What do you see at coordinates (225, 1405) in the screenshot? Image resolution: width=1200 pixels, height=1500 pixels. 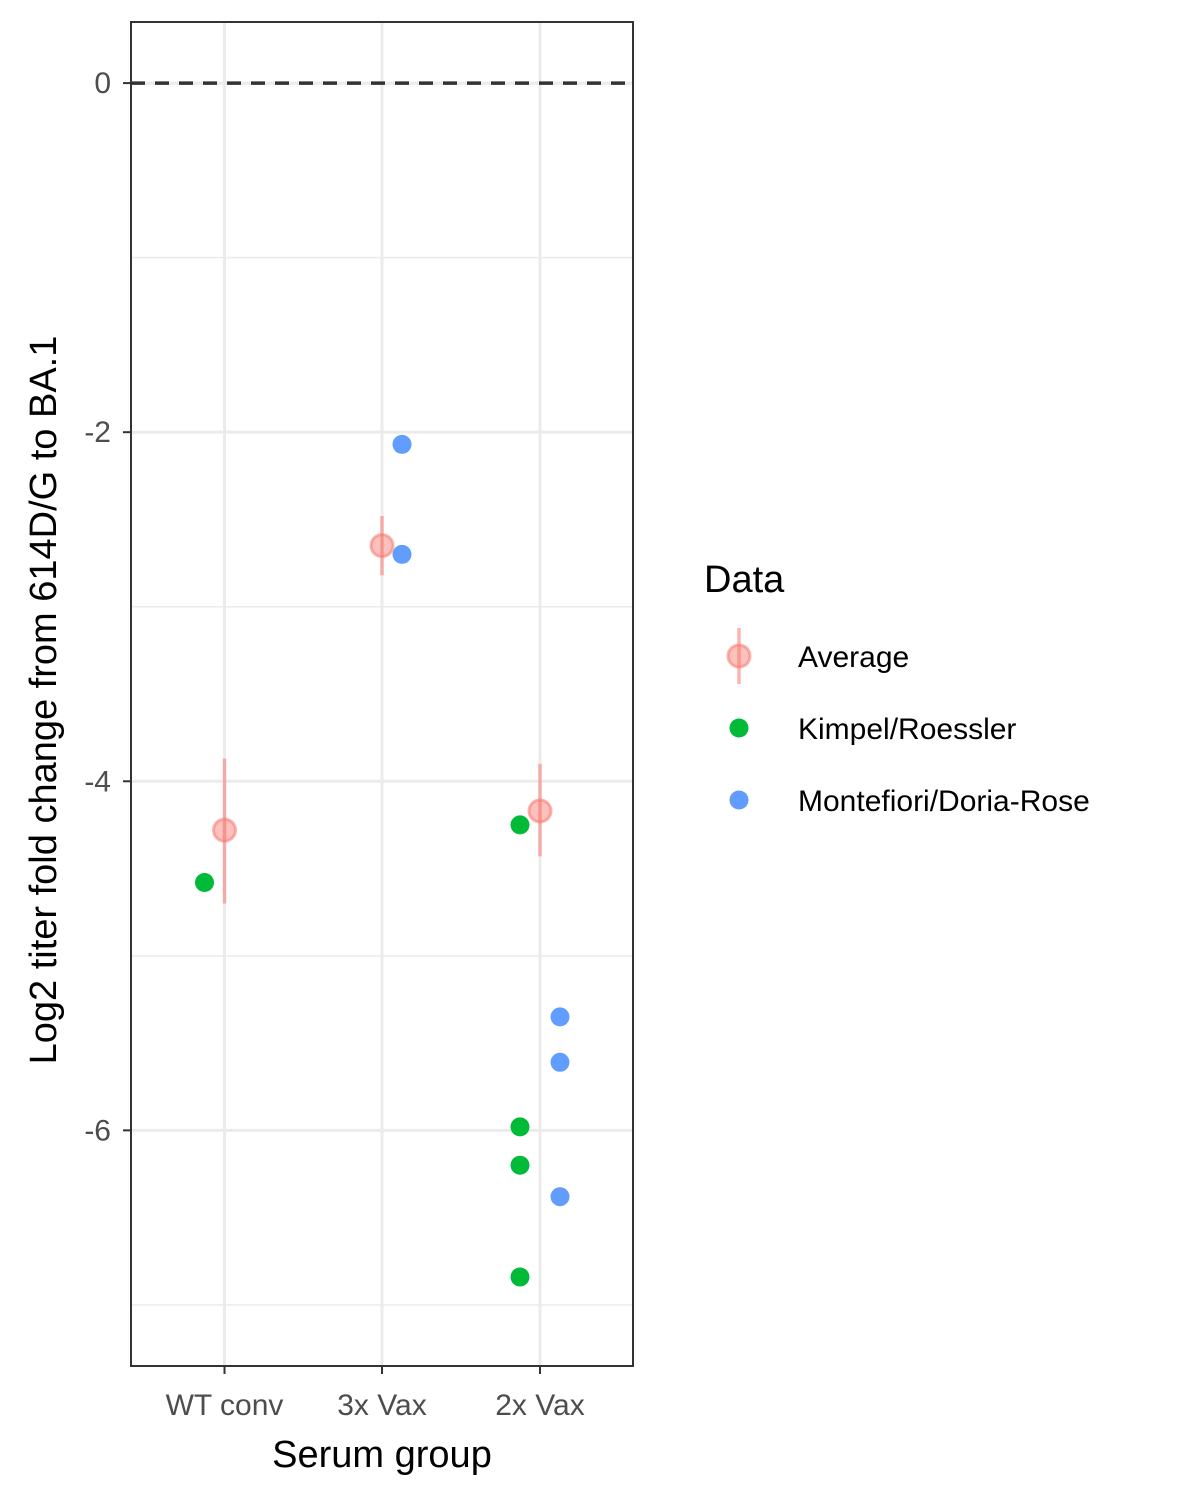 I see `x-tick-label: WT conv` at bounding box center [225, 1405].